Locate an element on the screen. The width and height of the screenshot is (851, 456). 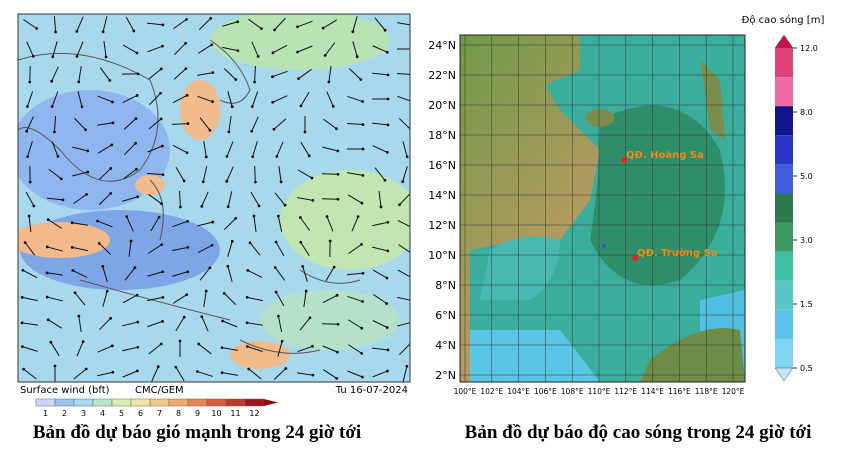
colorbar-label: 5 is located at coordinates (121, 413).